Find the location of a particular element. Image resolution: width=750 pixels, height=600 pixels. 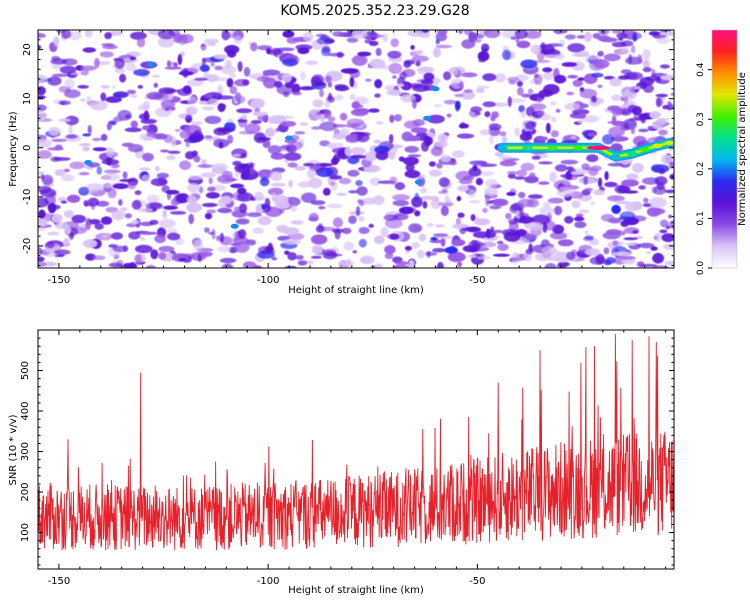

colorbar-frame is located at coordinates (724, 149).